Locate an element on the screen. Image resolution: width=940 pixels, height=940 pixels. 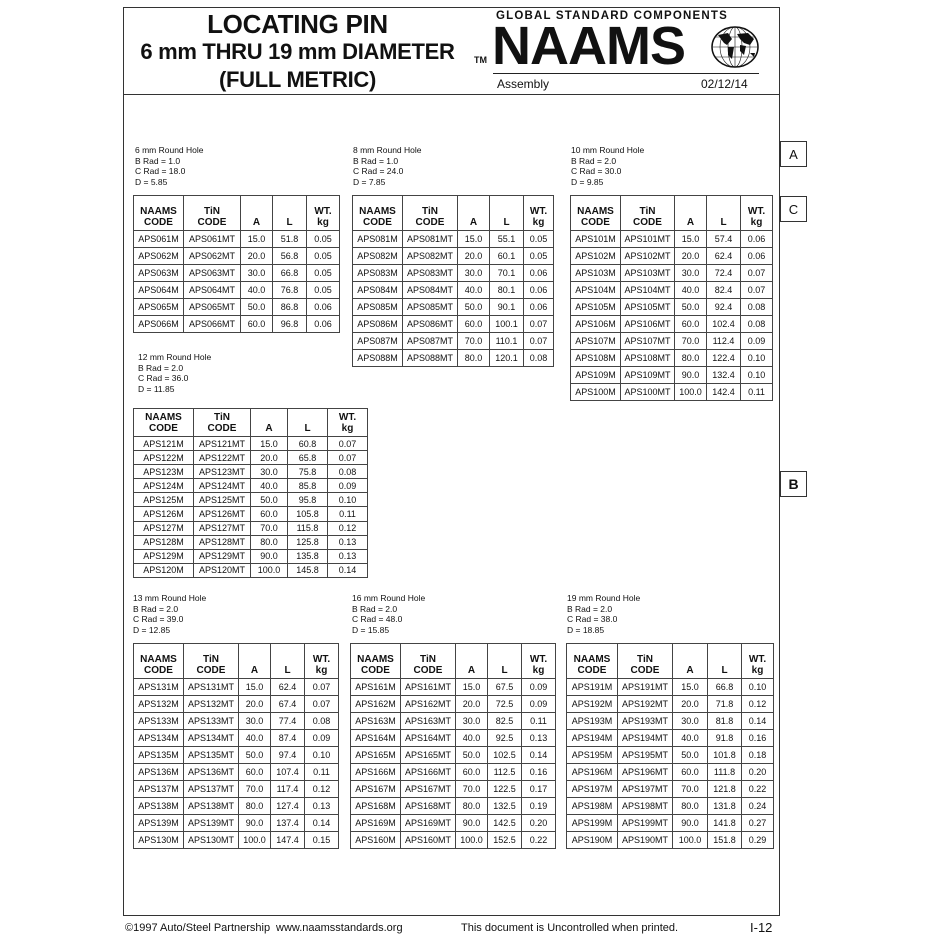
table-row: APS121M APS121MT 15.0 60.8 0.07 is located at coordinates (250, 443).